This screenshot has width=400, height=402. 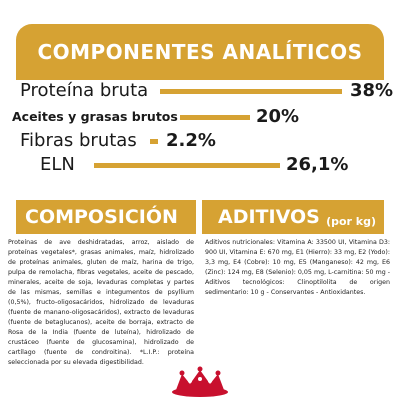 What do you see at coordinates (84, 90) in the screenshot?
I see `analytics-label: Proteína bruta` at bounding box center [84, 90].